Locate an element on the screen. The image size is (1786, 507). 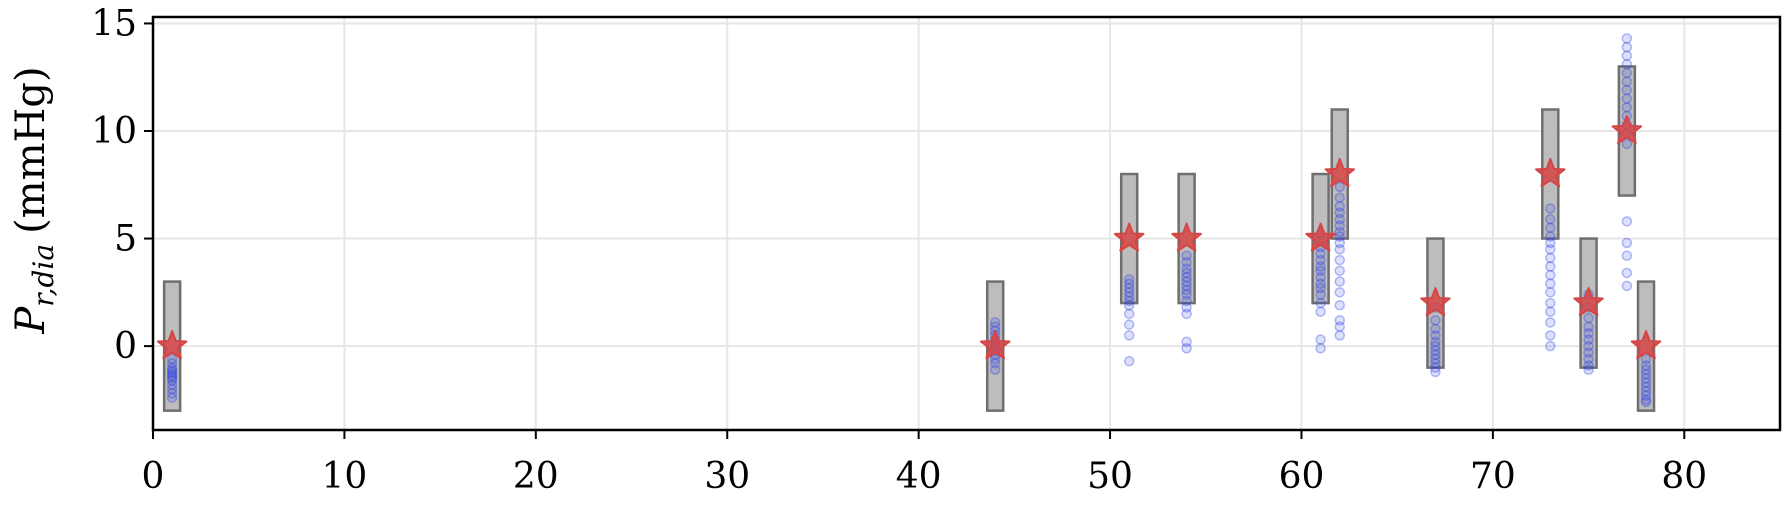
x-tick-label: 60 is located at coordinates (1302, 476).